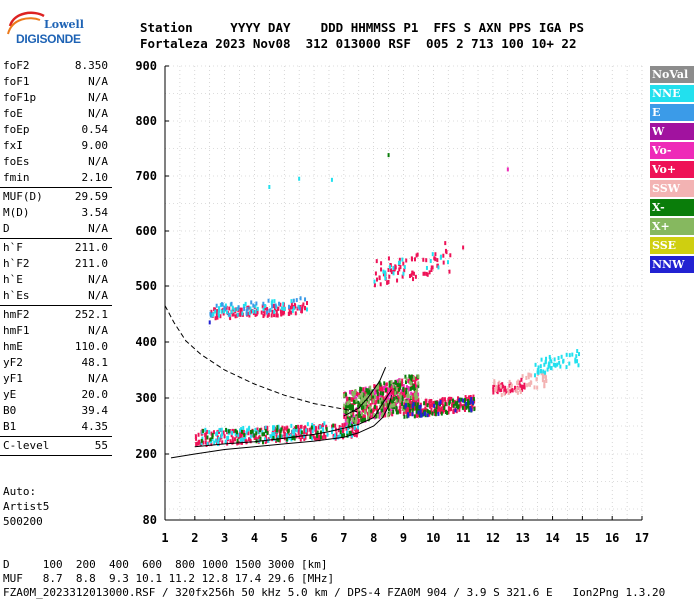 This screenshot has height=600, width=700. What do you see at coordinates (672, 207) in the screenshot?
I see `legend-item: X-` at bounding box center [672, 207].